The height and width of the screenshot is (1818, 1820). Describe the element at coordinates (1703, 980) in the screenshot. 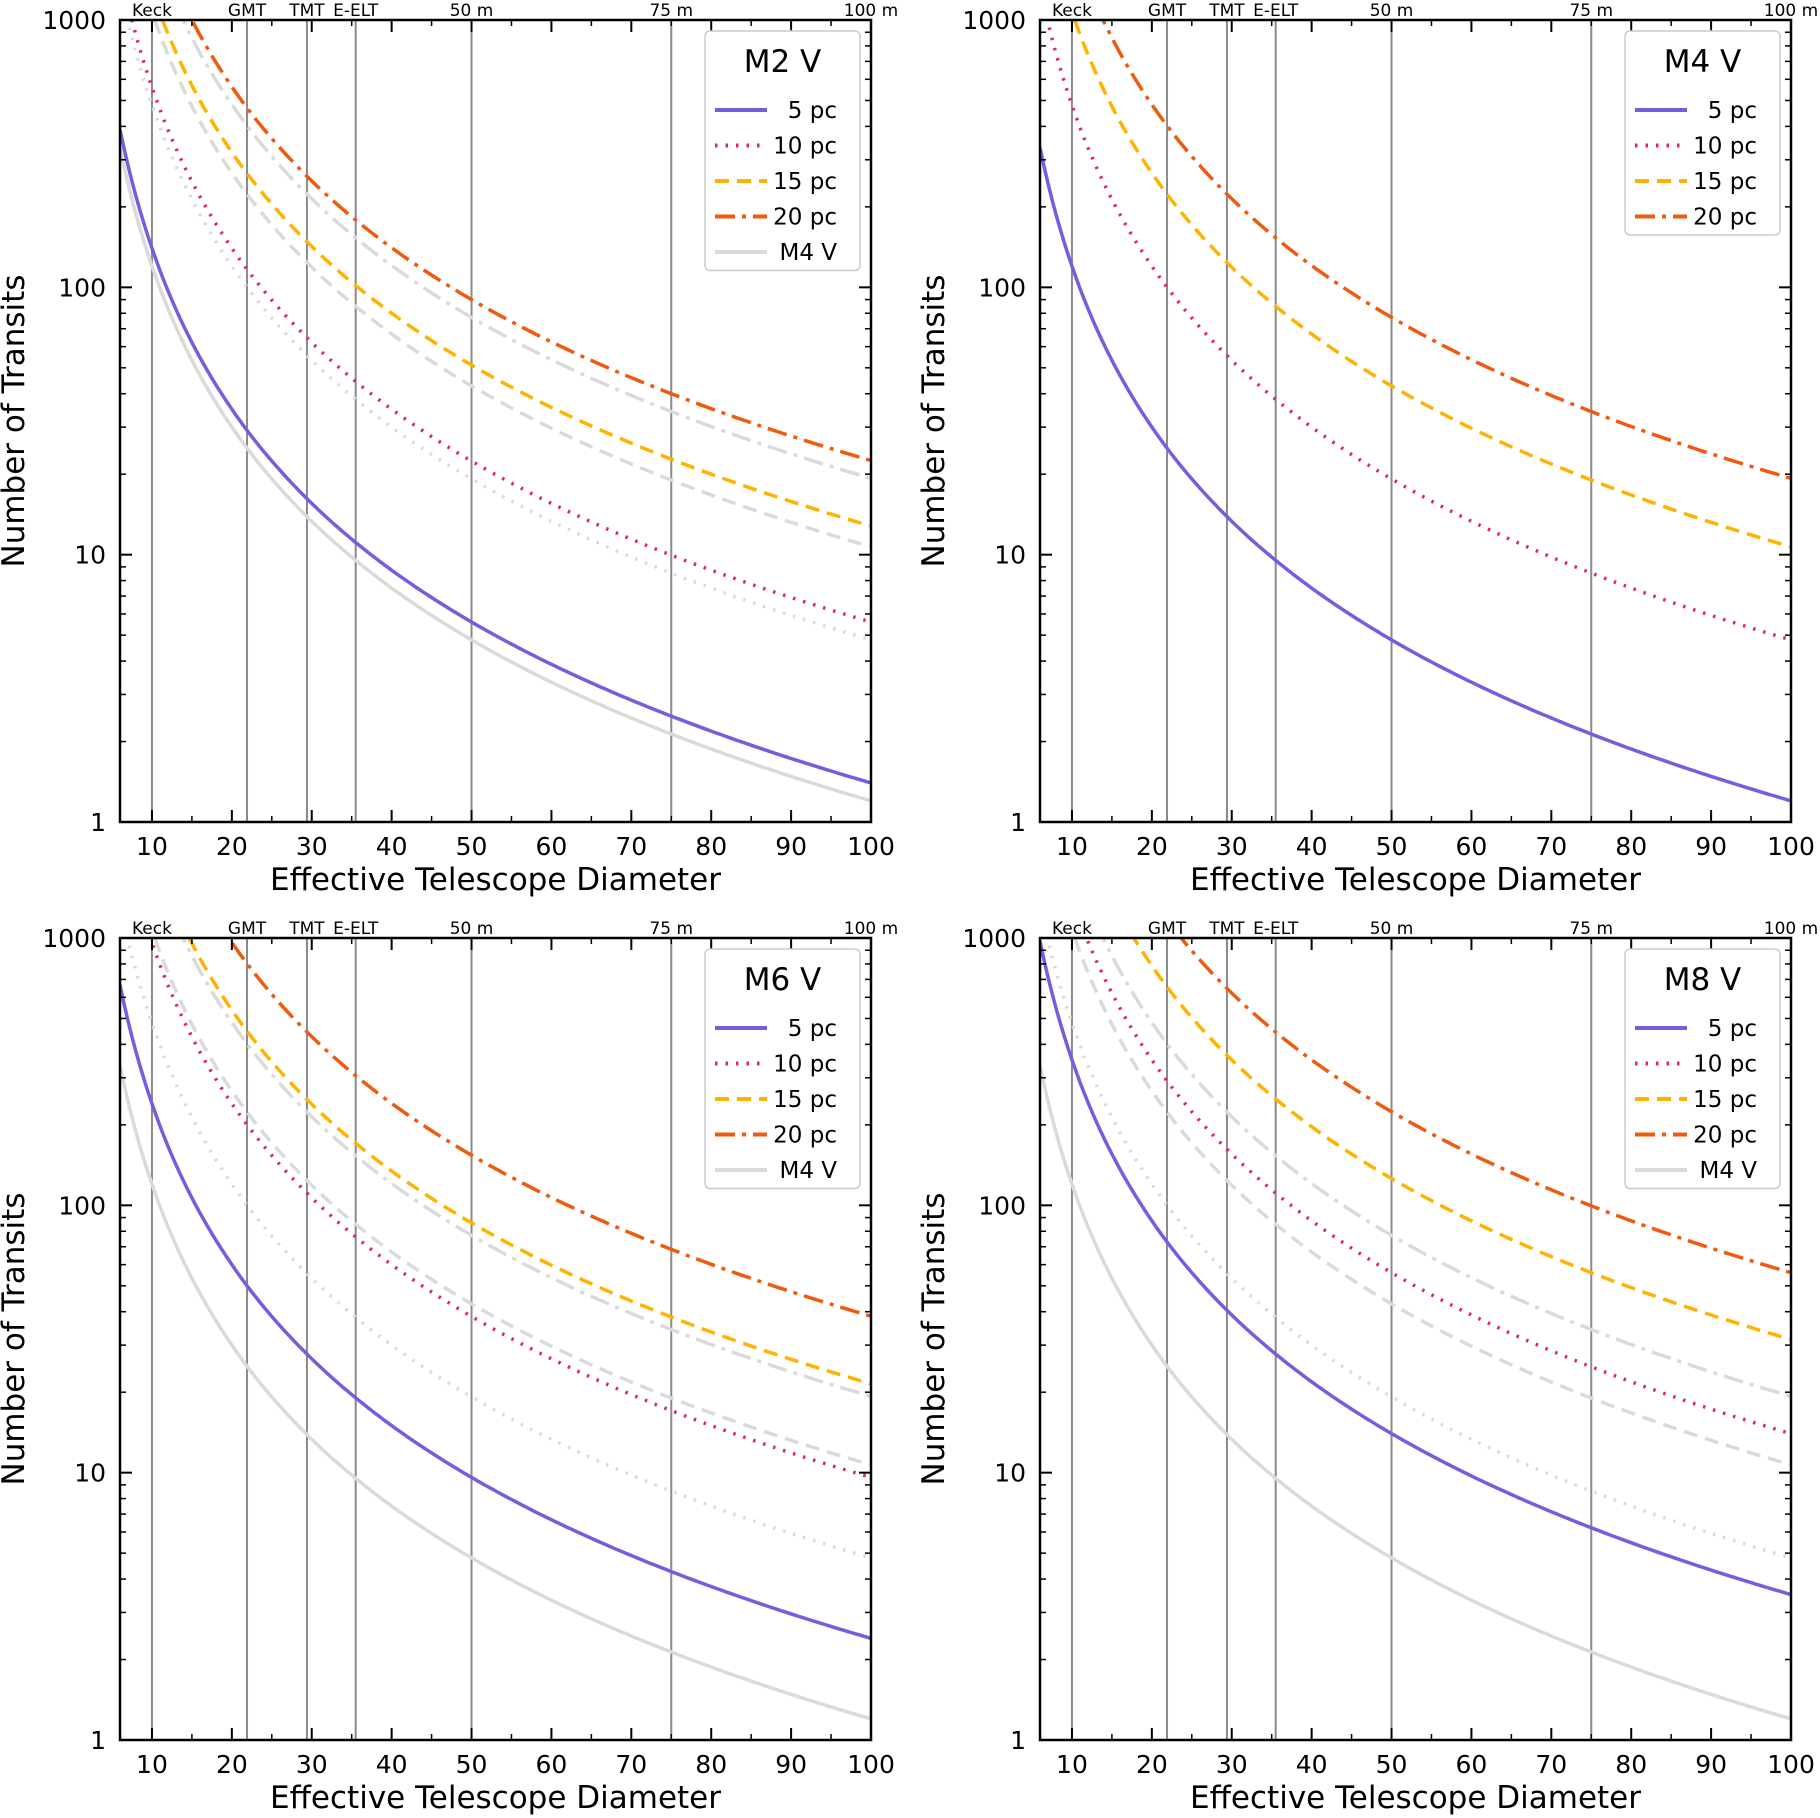

I see `legend-title: M8 V` at that location.